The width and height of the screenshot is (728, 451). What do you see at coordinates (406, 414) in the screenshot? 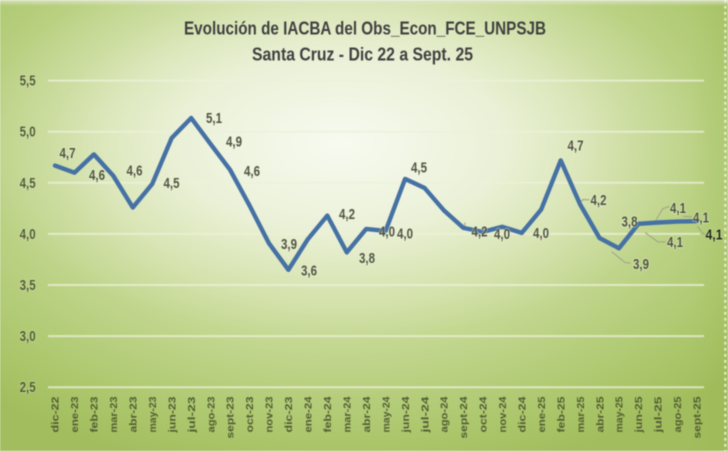
I see `svg-text: jun-24` at bounding box center [406, 414].